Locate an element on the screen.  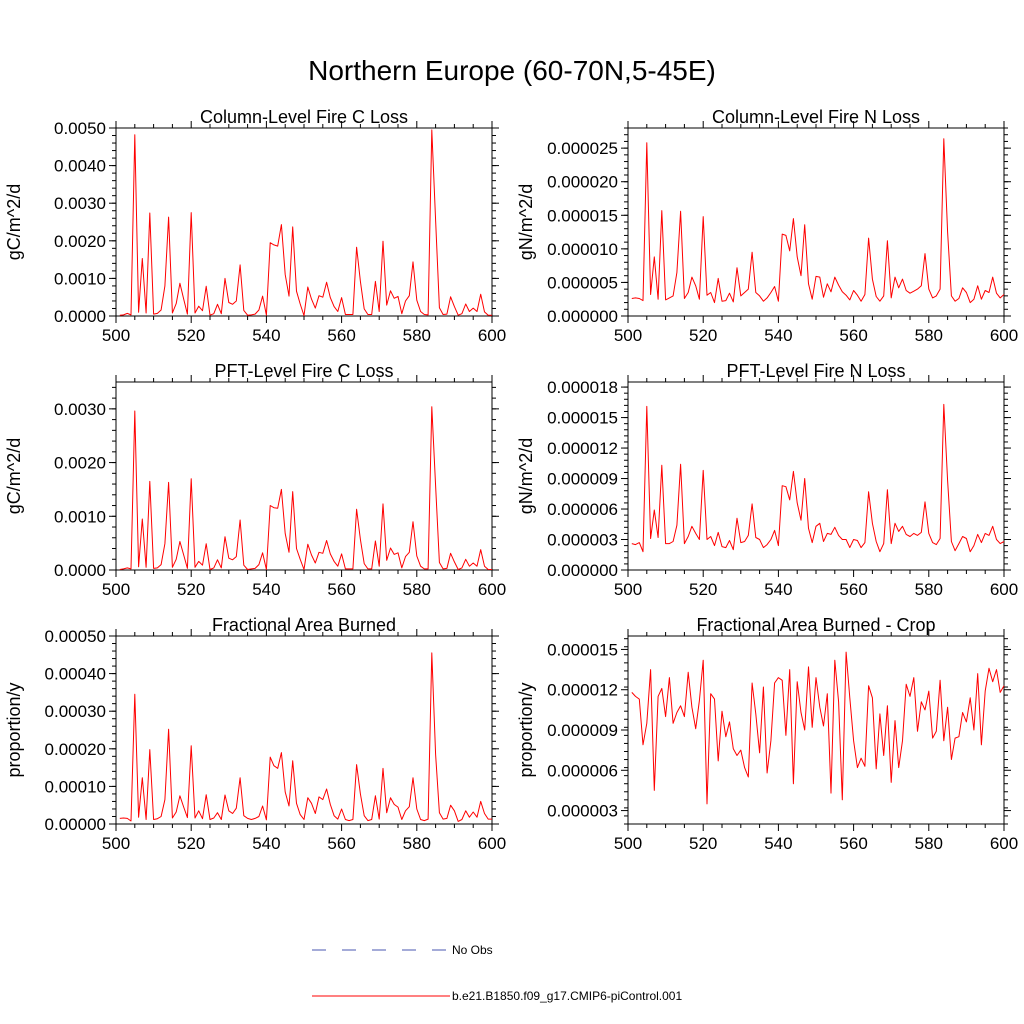
panel-title: Column-Level Fire N Loss is located at coordinates (816, 117).